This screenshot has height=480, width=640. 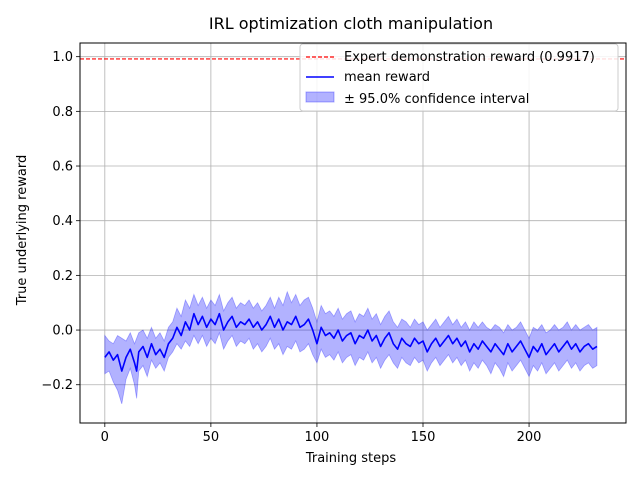 What do you see at coordinates (320, 97) in the screenshot?
I see `legend-ci-swatch` at bounding box center [320, 97].